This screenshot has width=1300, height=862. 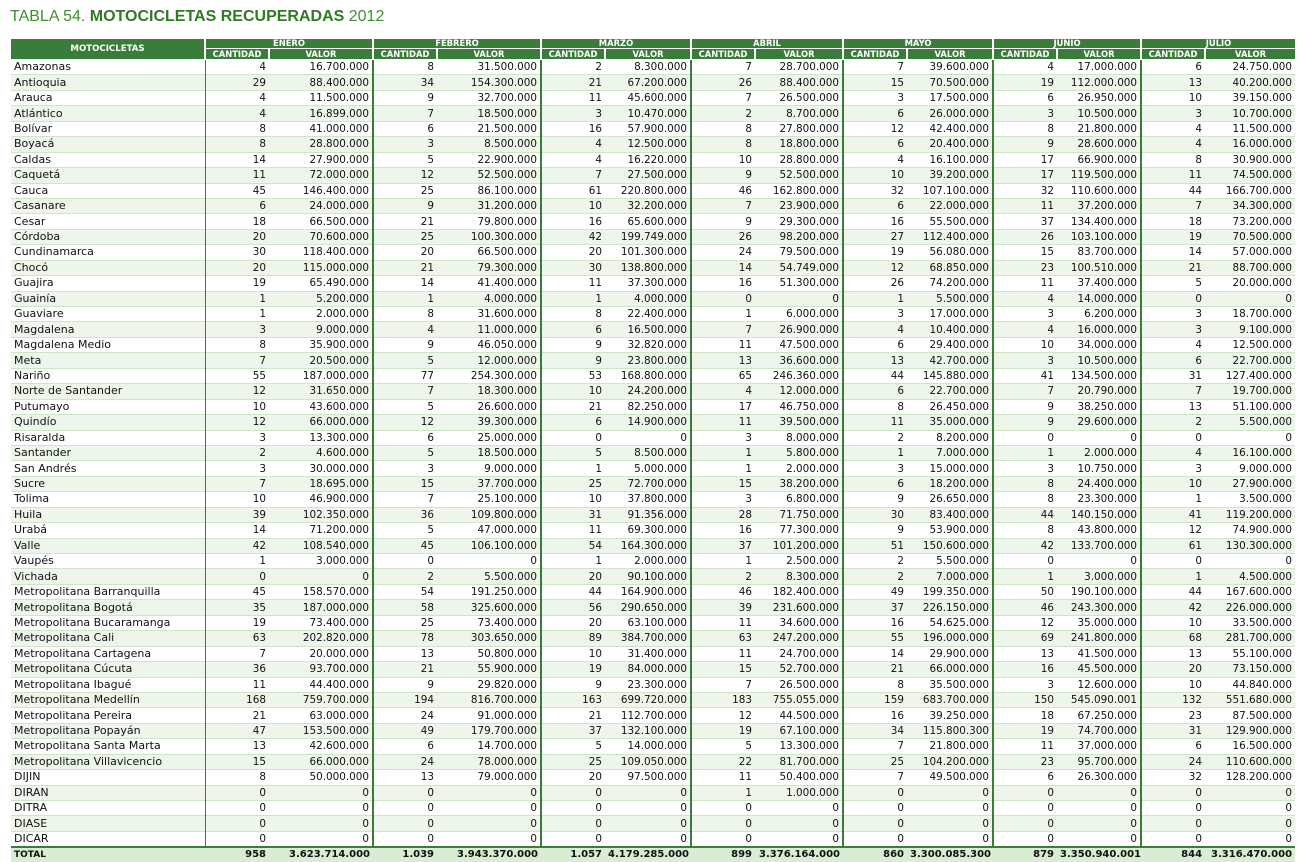 I want to click on valor-cell: 281.700.000, so click(x=1250, y=638).